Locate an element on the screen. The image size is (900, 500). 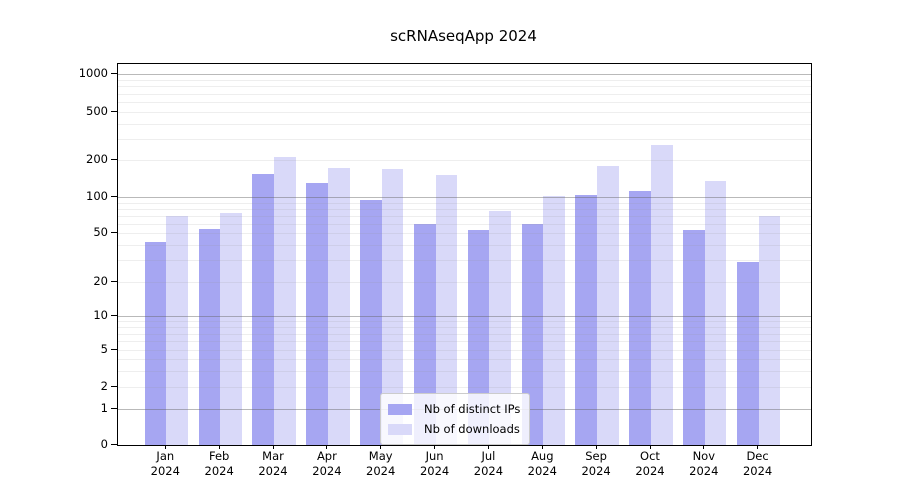
x-tick-may is located at coordinates (381, 447).